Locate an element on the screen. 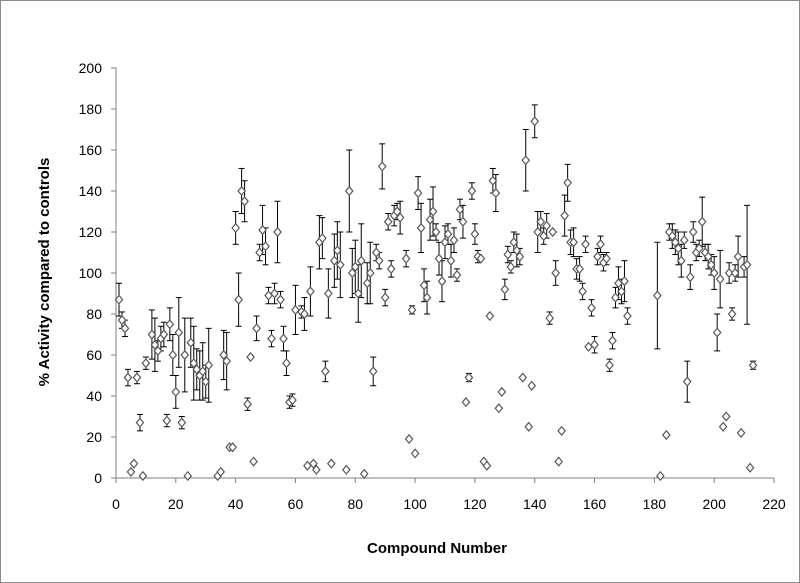 The height and width of the screenshot is (583, 800). x-tick-label: 200 is located at coordinates (715, 504).